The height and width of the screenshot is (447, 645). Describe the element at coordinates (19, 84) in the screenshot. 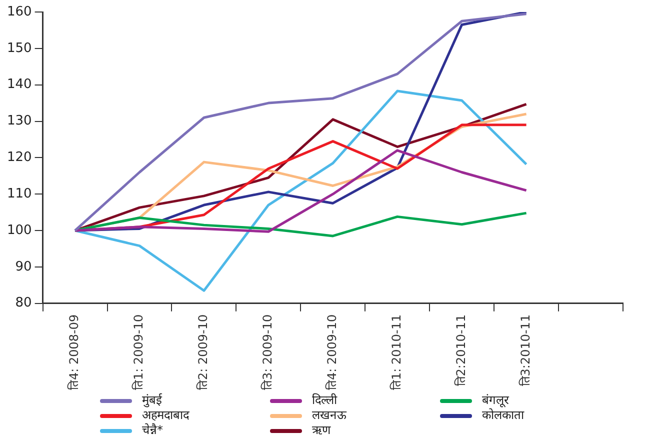

I see `y-tick-label: 140` at that location.